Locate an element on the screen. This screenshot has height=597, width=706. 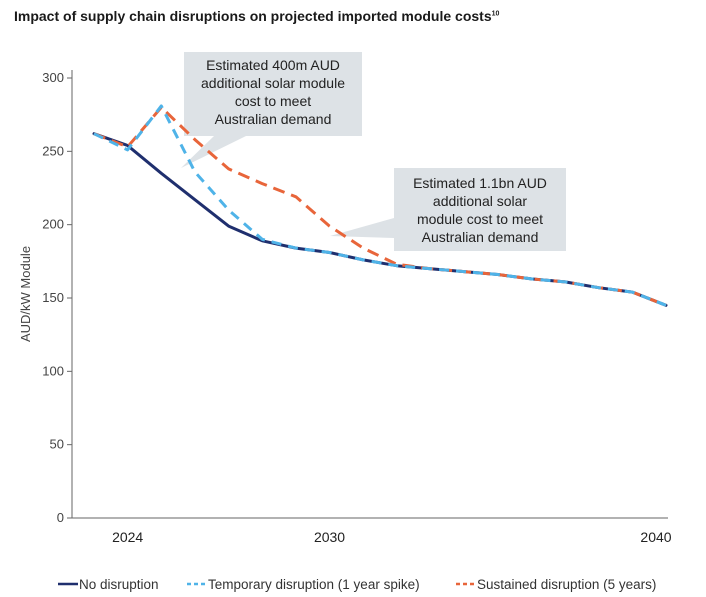
x-tick-labels: 2024 2030 2040 is located at coordinates (392, 537).